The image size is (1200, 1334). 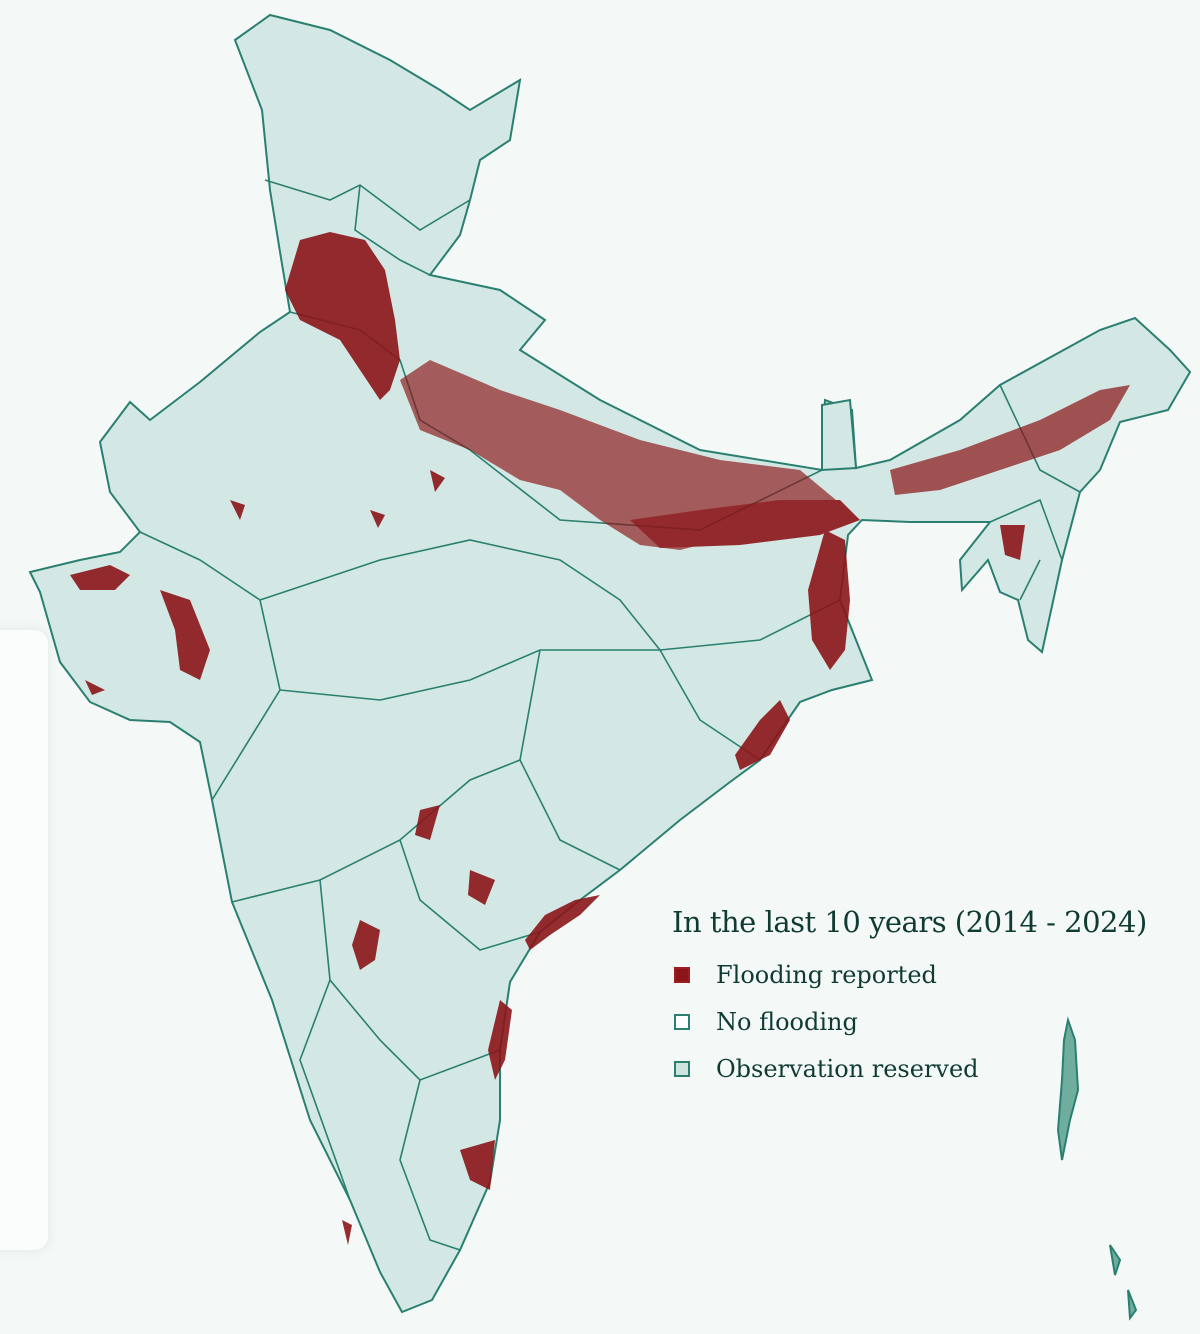 What do you see at coordinates (347, 1232) in the screenshot?
I see `flood-kerala` at bounding box center [347, 1232].